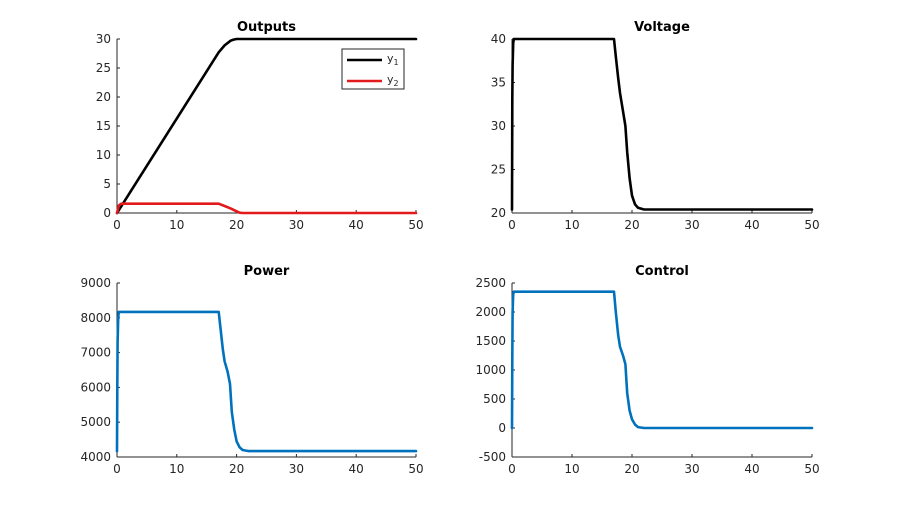 This screenshot has height=513, width=898. I want to click on outputs-legend-box, so click(373, 69).